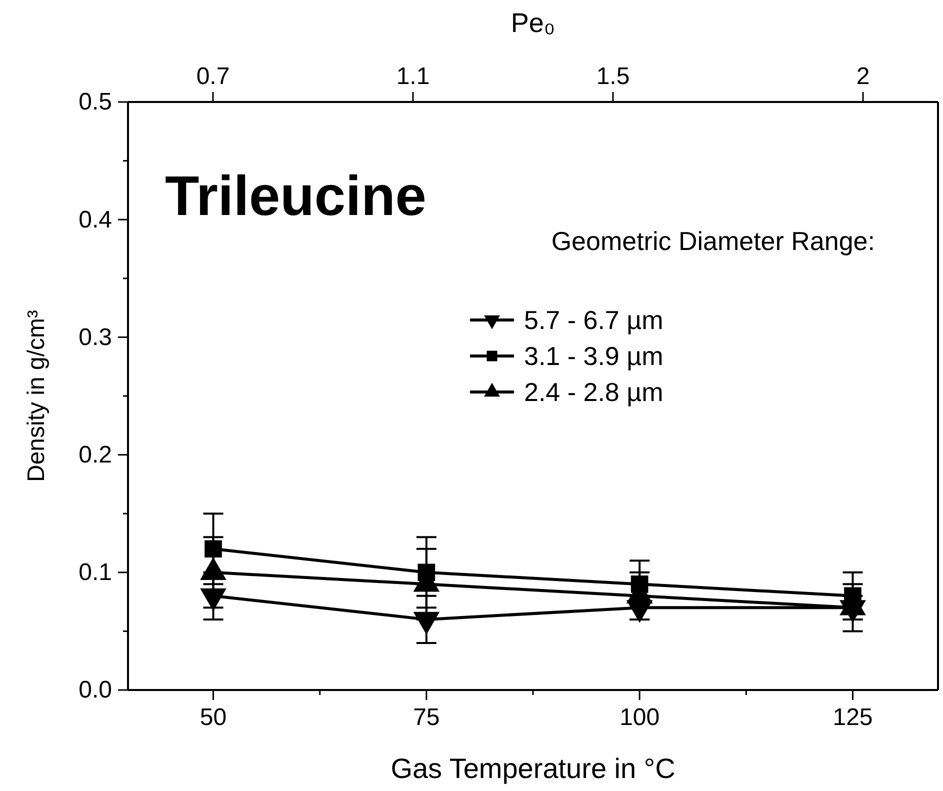 The height and width of the screenshot is (791, 943). What do you see at coordinates (413, 76) in the screenshot?
I see `x2-tick-label: 1.1` at bounding box center [413, 76].